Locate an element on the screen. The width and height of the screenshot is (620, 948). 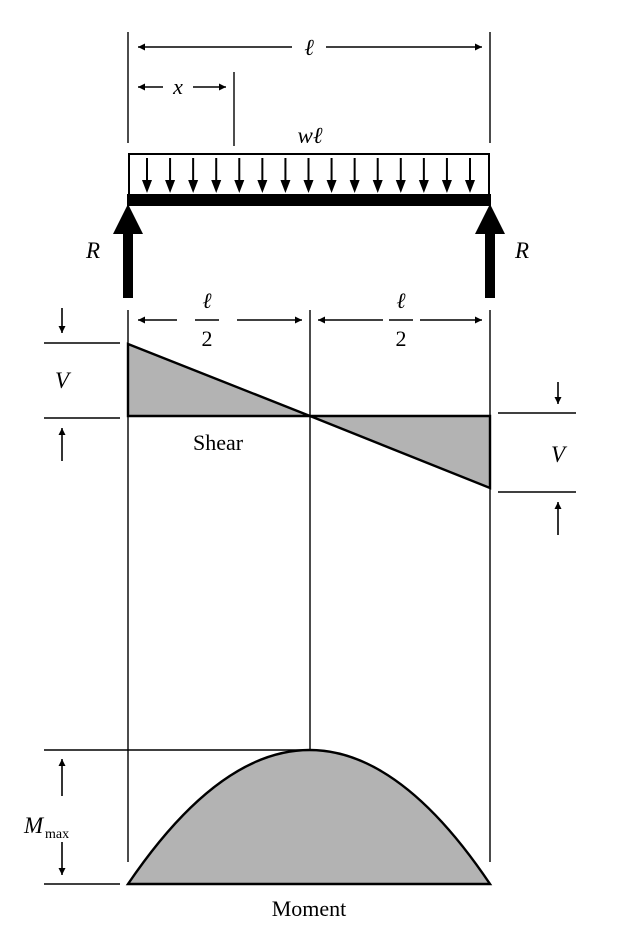
reaction-right-shaft is located at coordinates (490, 265).